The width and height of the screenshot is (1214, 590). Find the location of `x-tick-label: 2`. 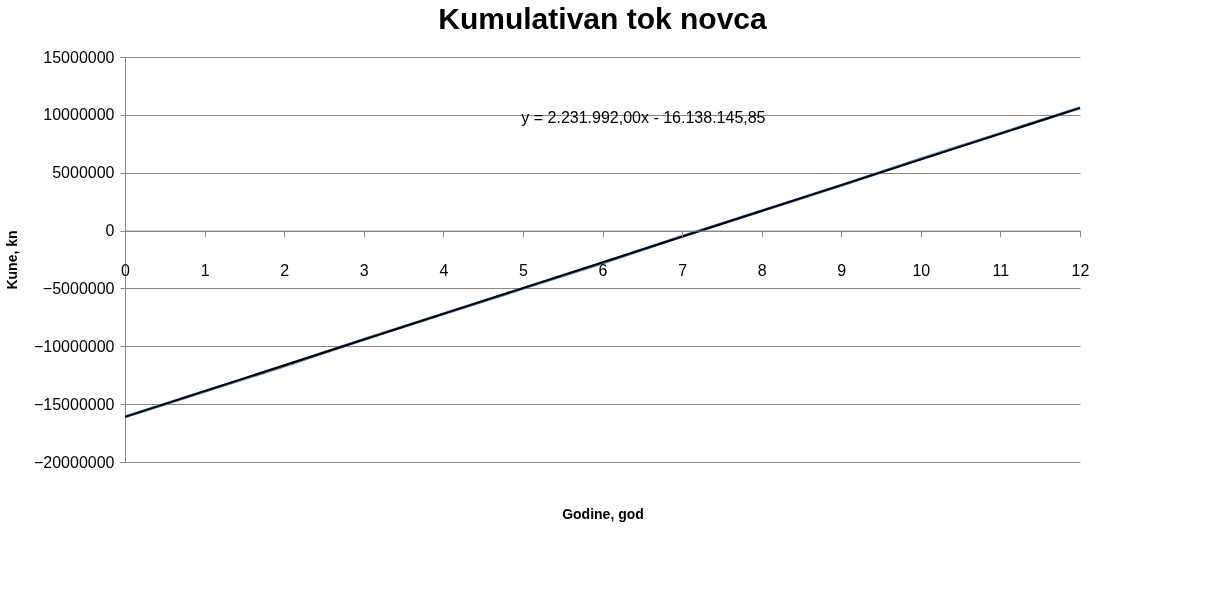

x-tick-label: 2 is located at coordinates (285, 271).